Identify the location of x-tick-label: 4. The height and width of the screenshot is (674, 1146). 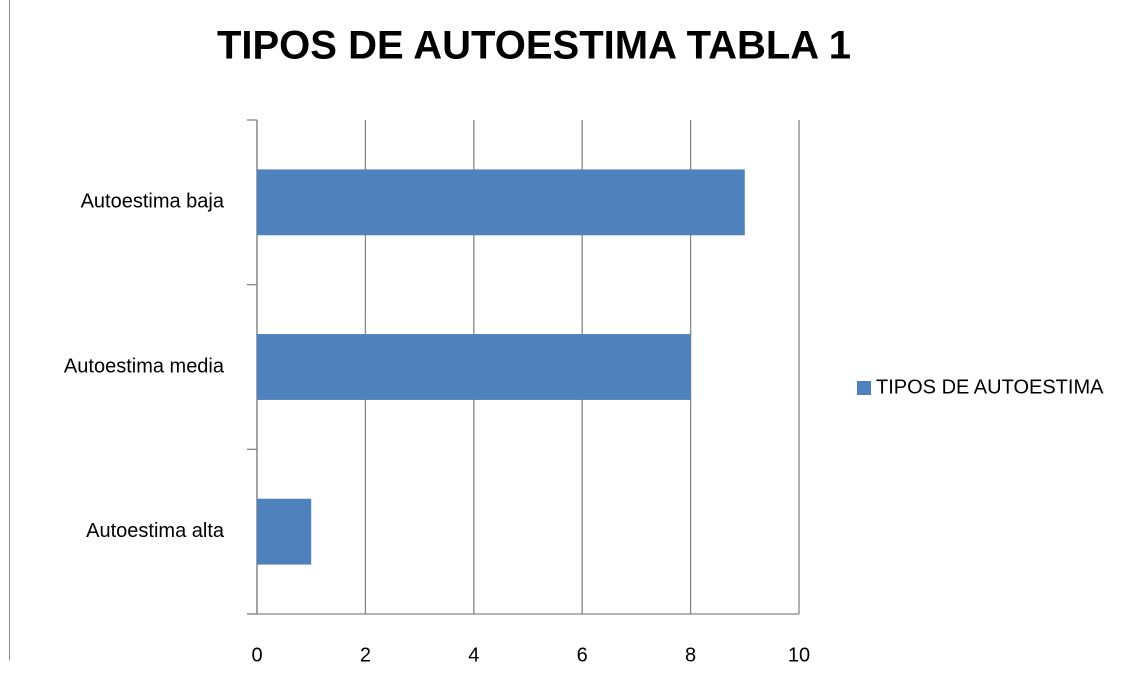
(473, 655).